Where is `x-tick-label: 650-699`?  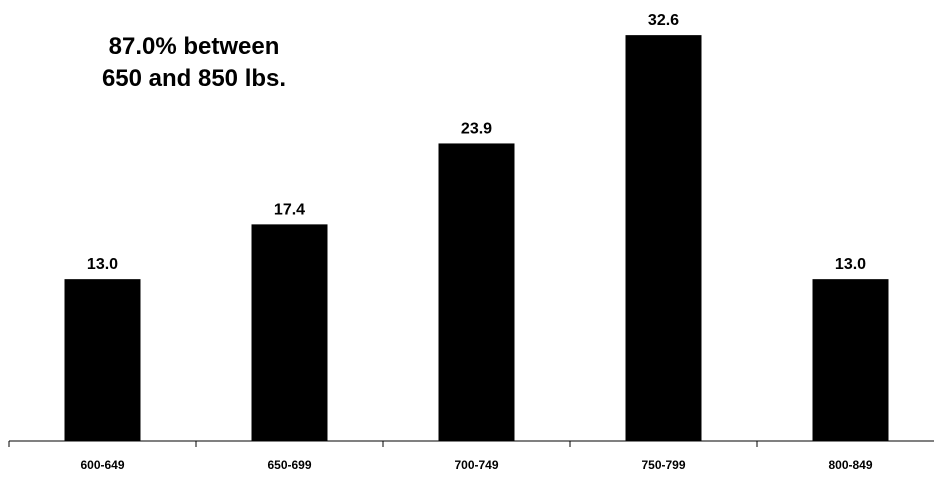 x-tick-label: 650-699 is located at coordinates (289, 465).